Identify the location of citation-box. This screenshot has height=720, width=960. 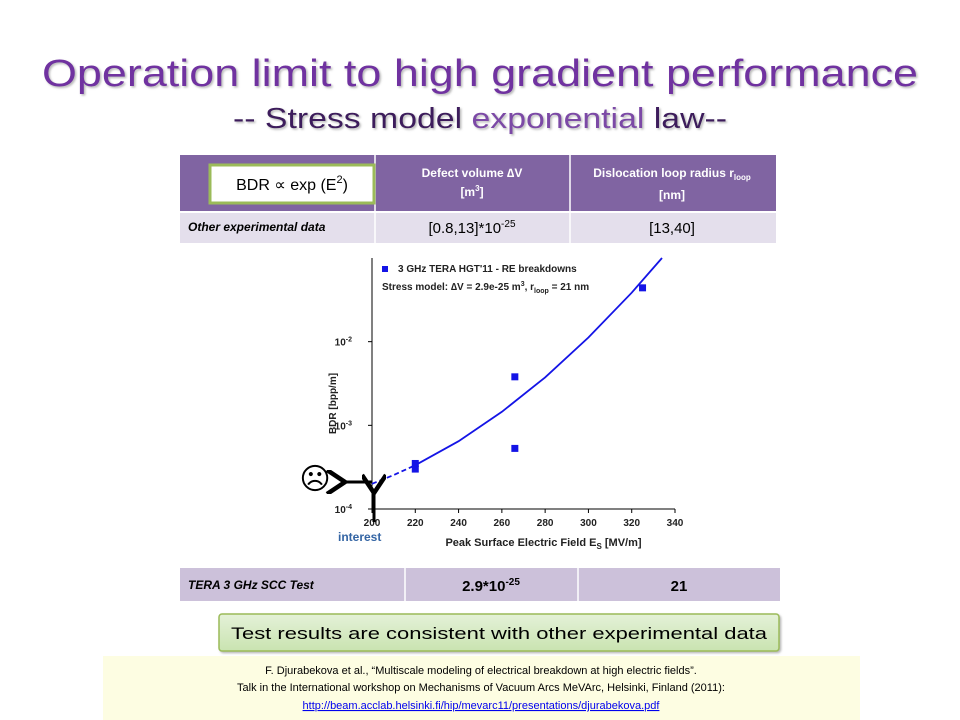
(481, 688).